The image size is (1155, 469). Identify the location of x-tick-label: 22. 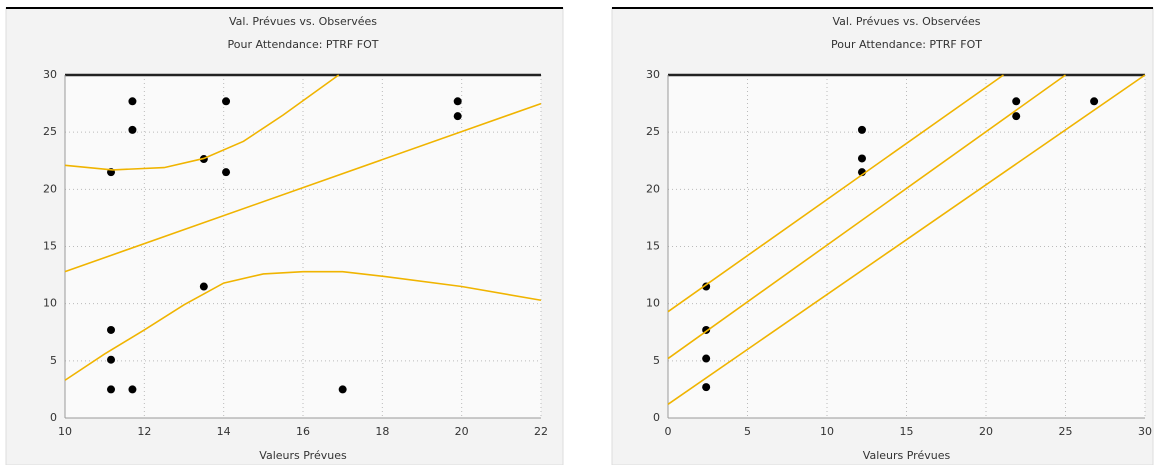
(541, 431).